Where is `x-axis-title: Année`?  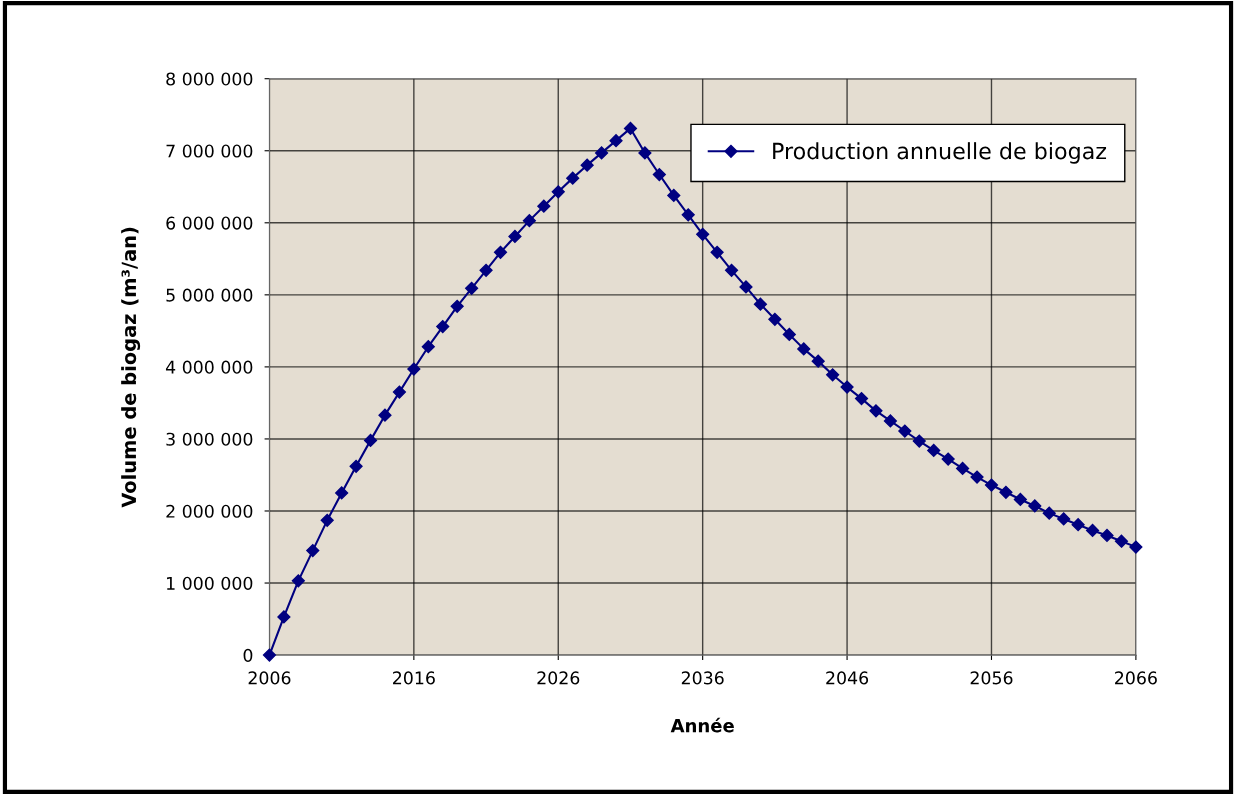 x-axis-title: Année is located at coordinates (702, 725).